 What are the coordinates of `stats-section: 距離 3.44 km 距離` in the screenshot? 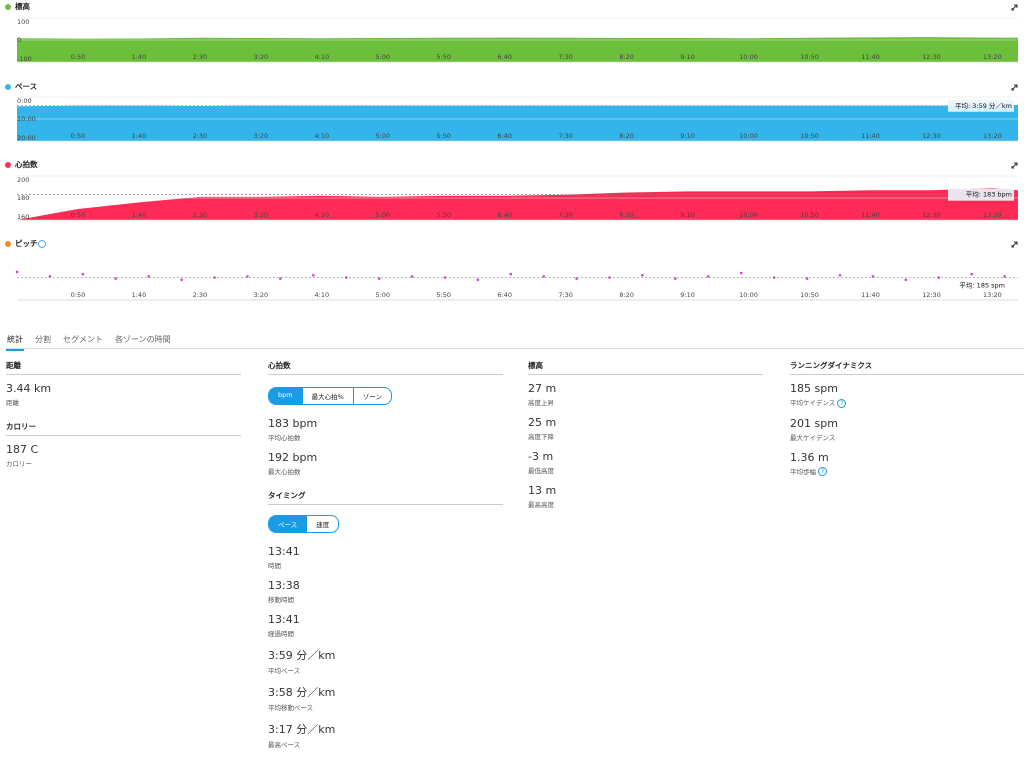 It's located at (123, 383).